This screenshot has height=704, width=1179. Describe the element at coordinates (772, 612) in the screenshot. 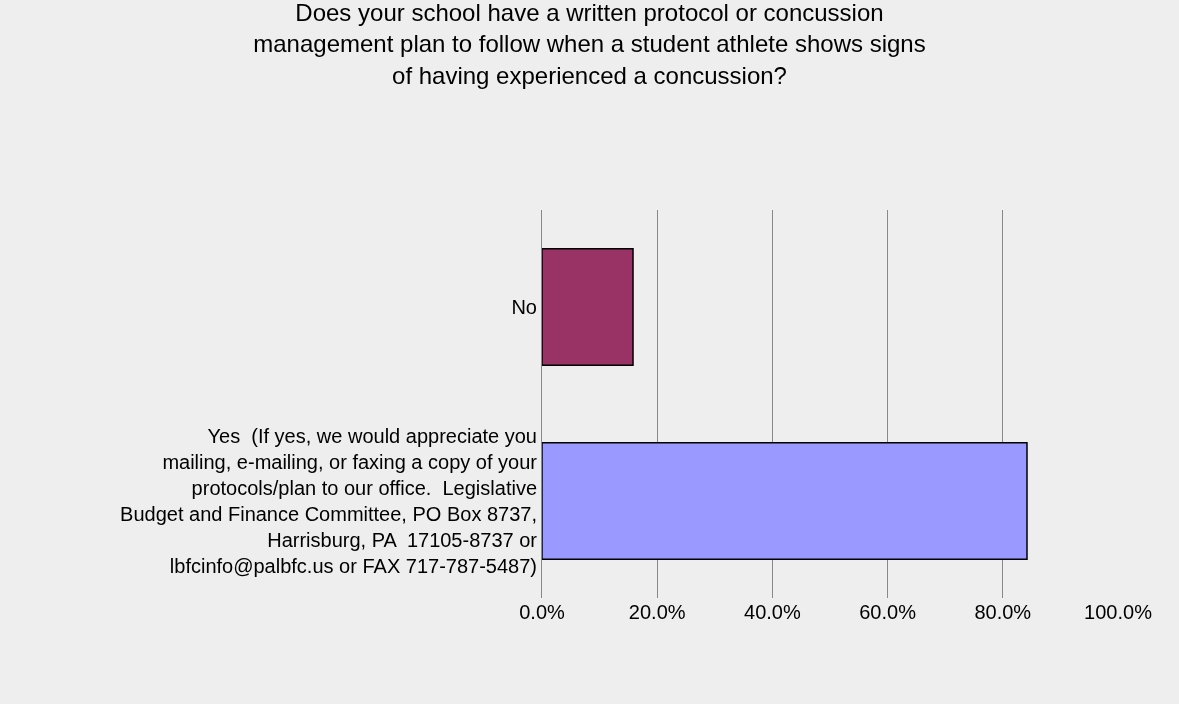

I see `x-tick-label: 40.0%` at that location.